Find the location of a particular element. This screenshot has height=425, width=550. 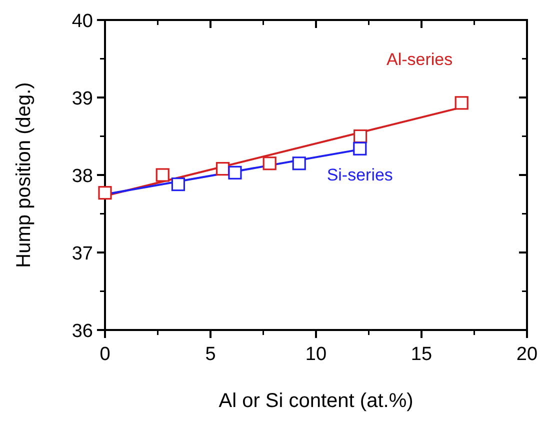

x-tick-label: 15 is located at coordinates (421, 354).